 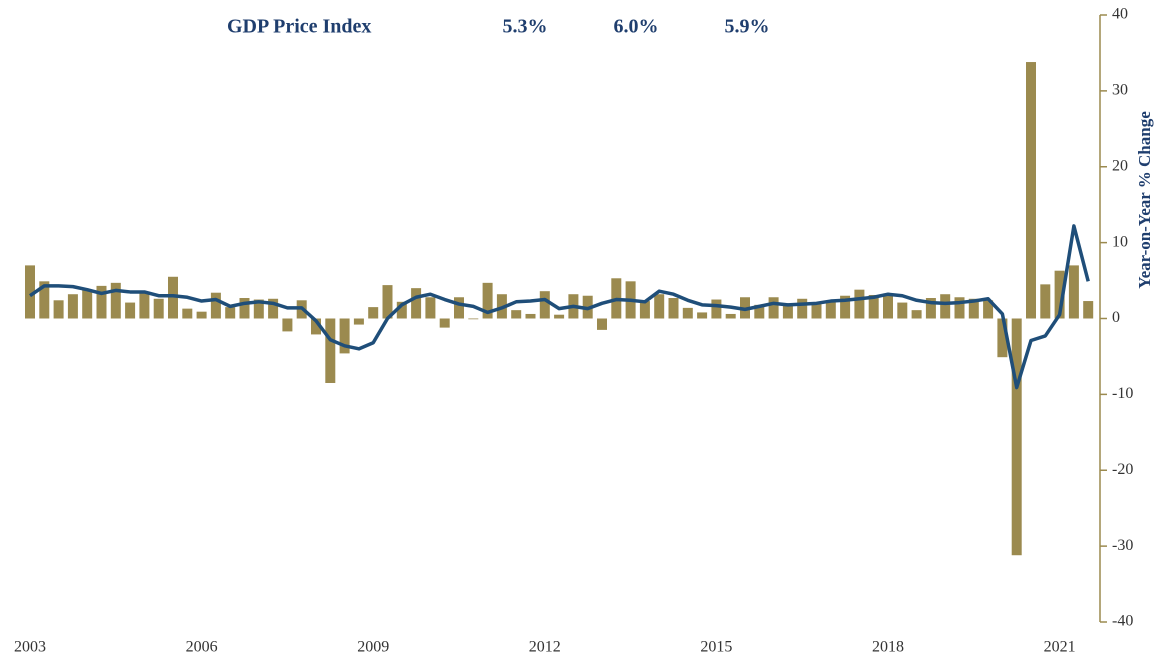 I want to click on table-cell: 6.0%, so click(x=636, y=27).